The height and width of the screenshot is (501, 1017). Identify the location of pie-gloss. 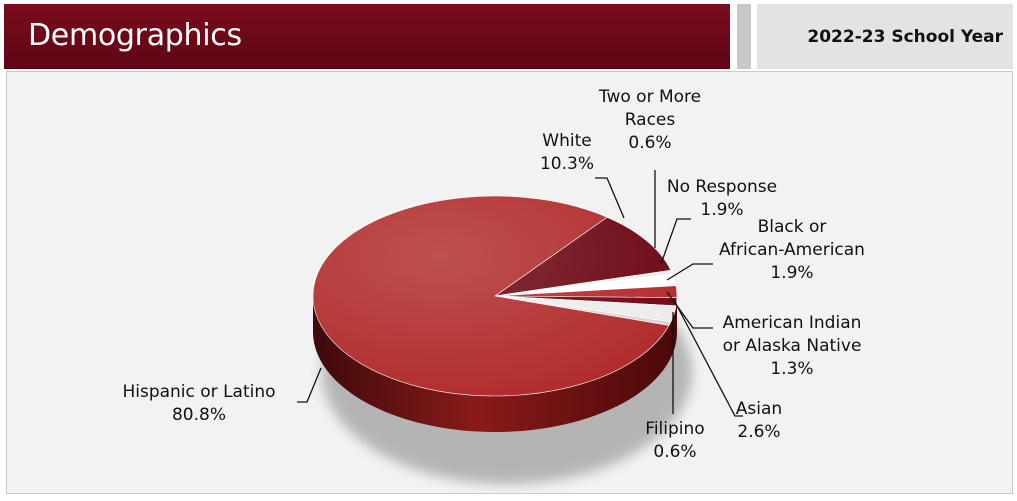
(495, 296).